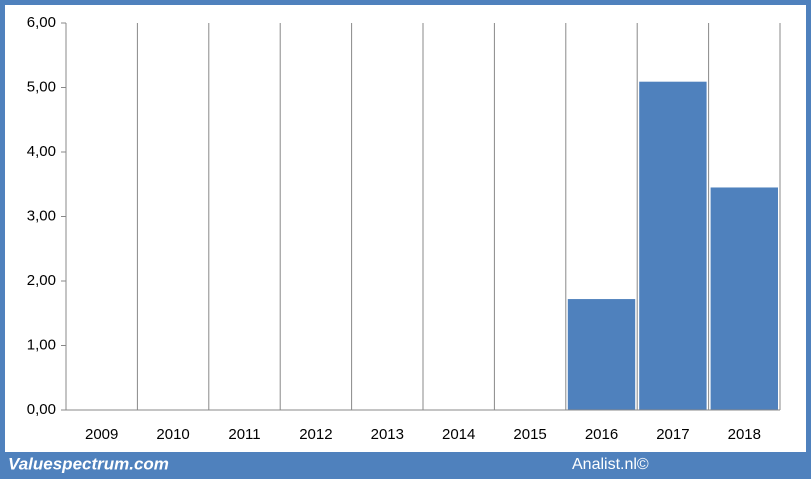 Image resolution: width=811 pixels, height=484 pixels. What do you see at coordinates (41, 215) in the screenshot?
I see `y-tick-label: 3,00` at bounding box center [41, 215].